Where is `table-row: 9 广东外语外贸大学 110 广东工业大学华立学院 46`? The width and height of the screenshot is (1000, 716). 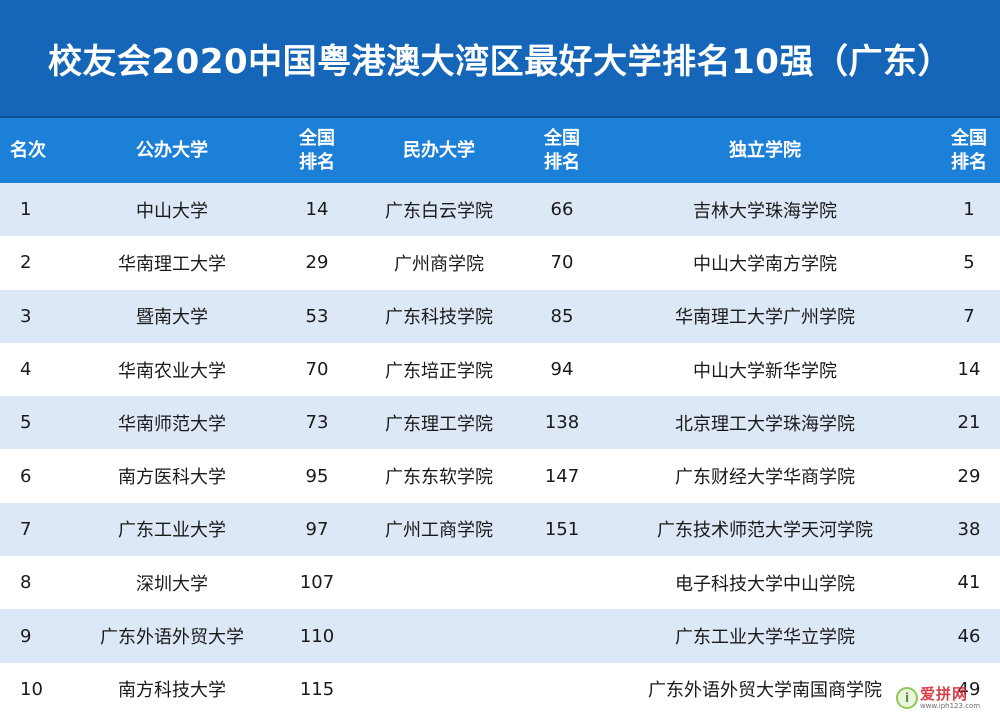 table-row: 9 广东外语外贸大学 110 广东工业大学华立学院 46 is located at coordinates (500, 636).